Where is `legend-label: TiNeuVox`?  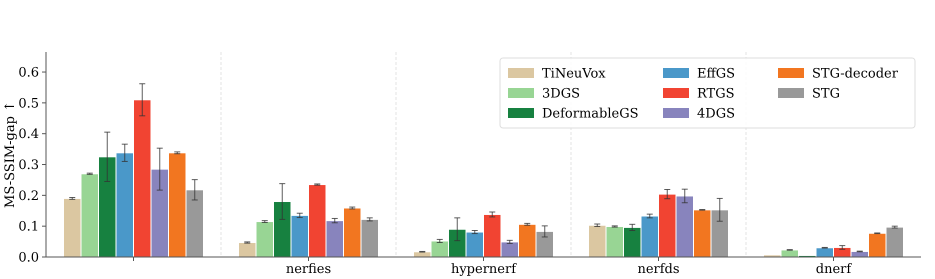 legend-label: TiNeuVox is located at coordinates (574, 74).